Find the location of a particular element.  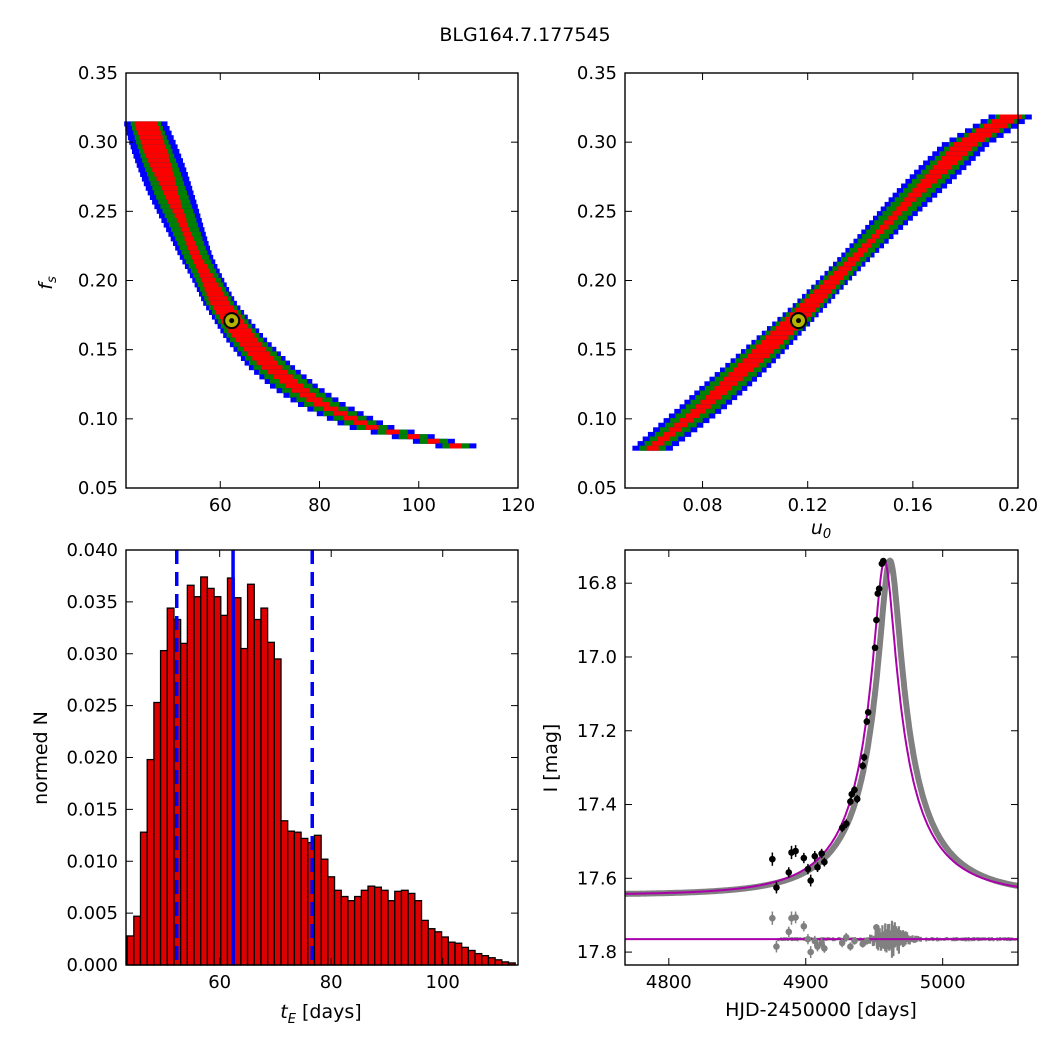

tr-xlabel: u0 is located at coordinates (821, 529).